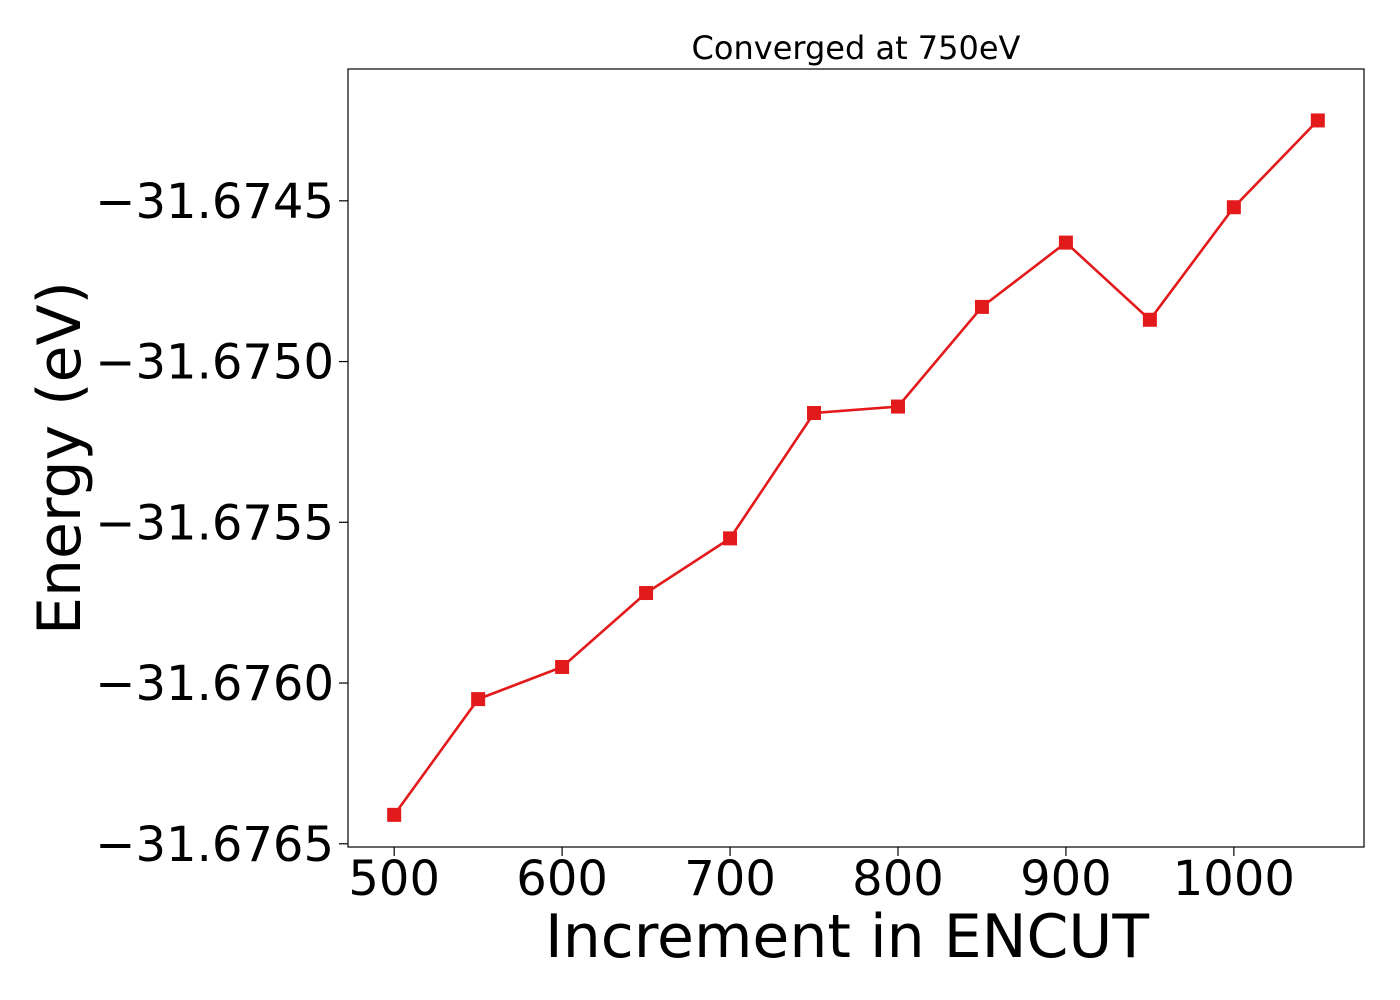 This screenshot has width=1400, height=1000. Describe the element at coordinates (214, 684) in the screenshot. I see `y-tick-label: −31.6760` at that location.